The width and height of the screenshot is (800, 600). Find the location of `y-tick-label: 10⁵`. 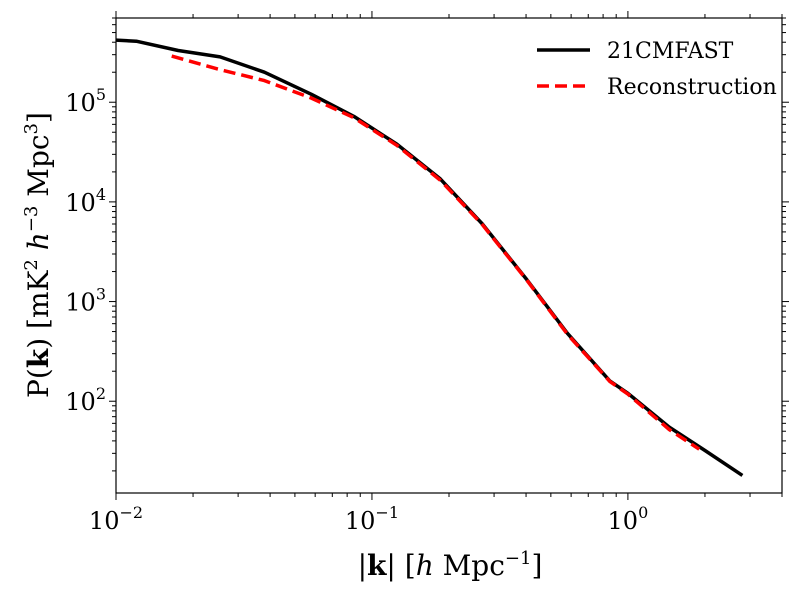

y-tick-label: 10⁵ is located at coordinates (85, 101).